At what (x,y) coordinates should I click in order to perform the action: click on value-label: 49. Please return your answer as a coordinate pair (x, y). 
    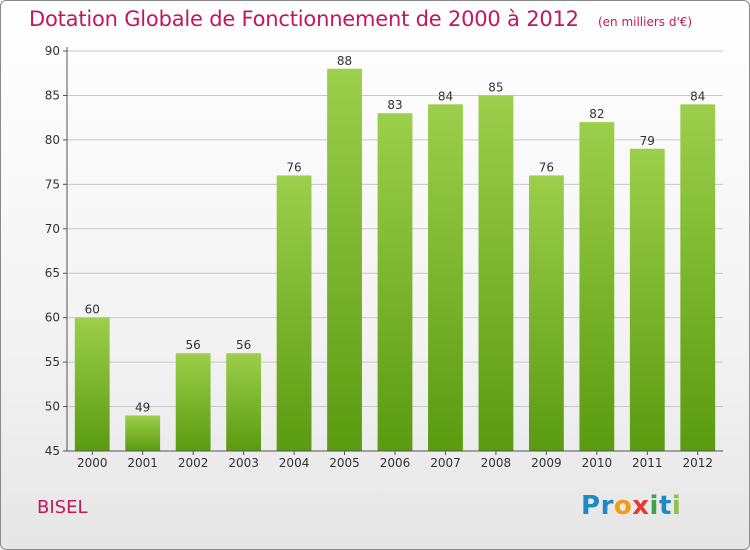
    Looking at the image, I should click on (142, 407).